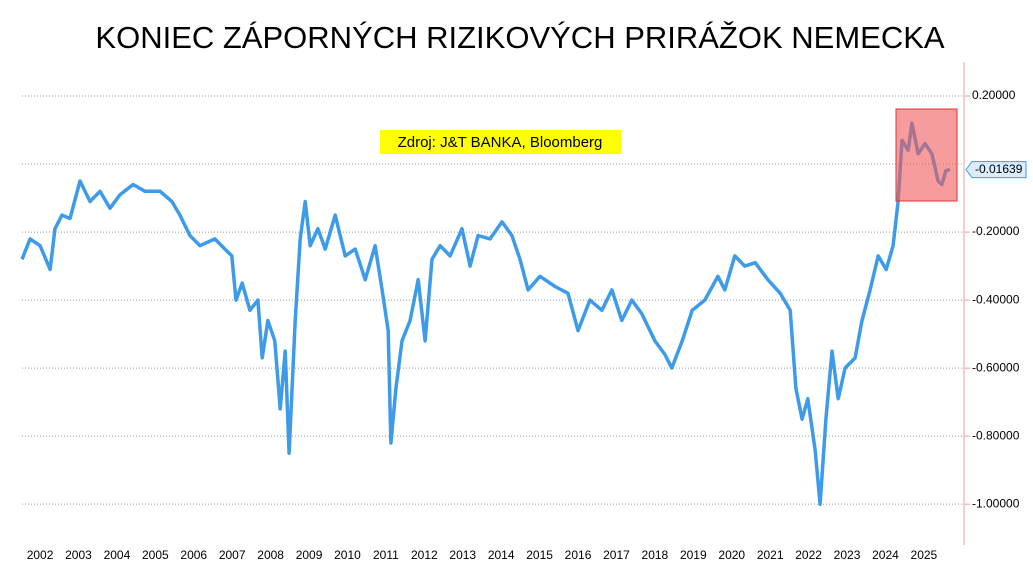 This screenshot has height=564, width=1033. I want to click on x-tick-label: 2009, so click(309, 555).